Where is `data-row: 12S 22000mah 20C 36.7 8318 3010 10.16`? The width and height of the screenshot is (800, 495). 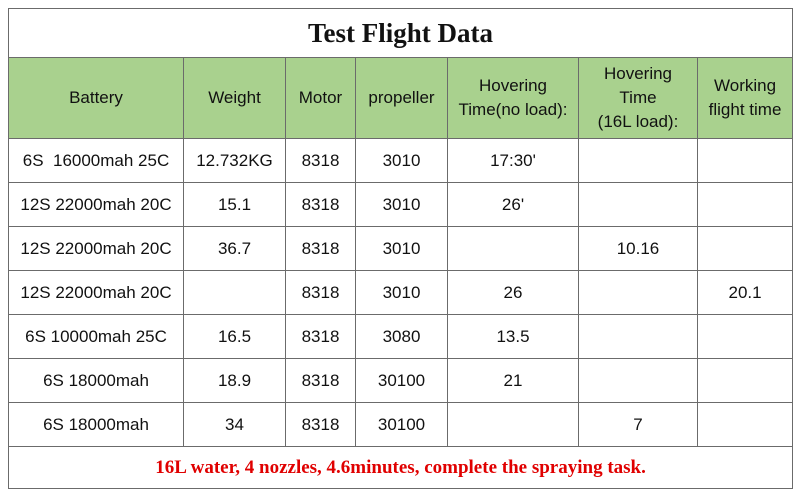 data-row: 12S 22000mah 20C 36.7 8318 3010 10.16 is located at coordinates (401, 248).